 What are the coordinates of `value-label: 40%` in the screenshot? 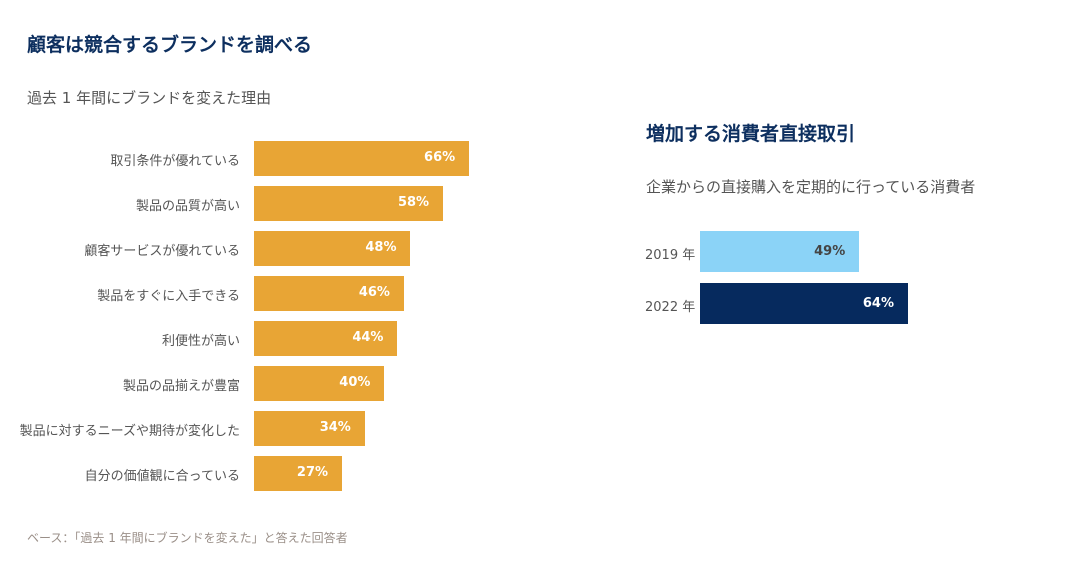 It's located at (355, 382).